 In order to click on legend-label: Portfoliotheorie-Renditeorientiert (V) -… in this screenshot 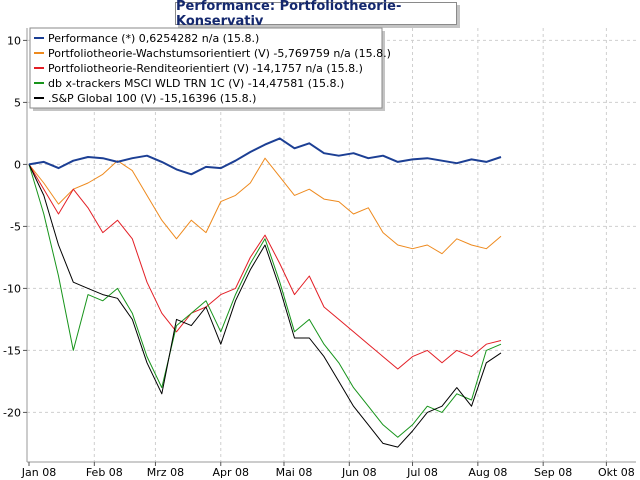, I will do `click(205, 68)`.